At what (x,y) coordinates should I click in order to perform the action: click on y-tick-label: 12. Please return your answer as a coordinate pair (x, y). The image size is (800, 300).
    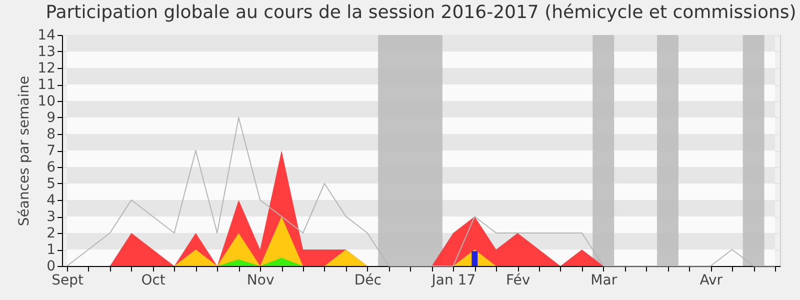
    Looking at the image, I should click on (47, 68).